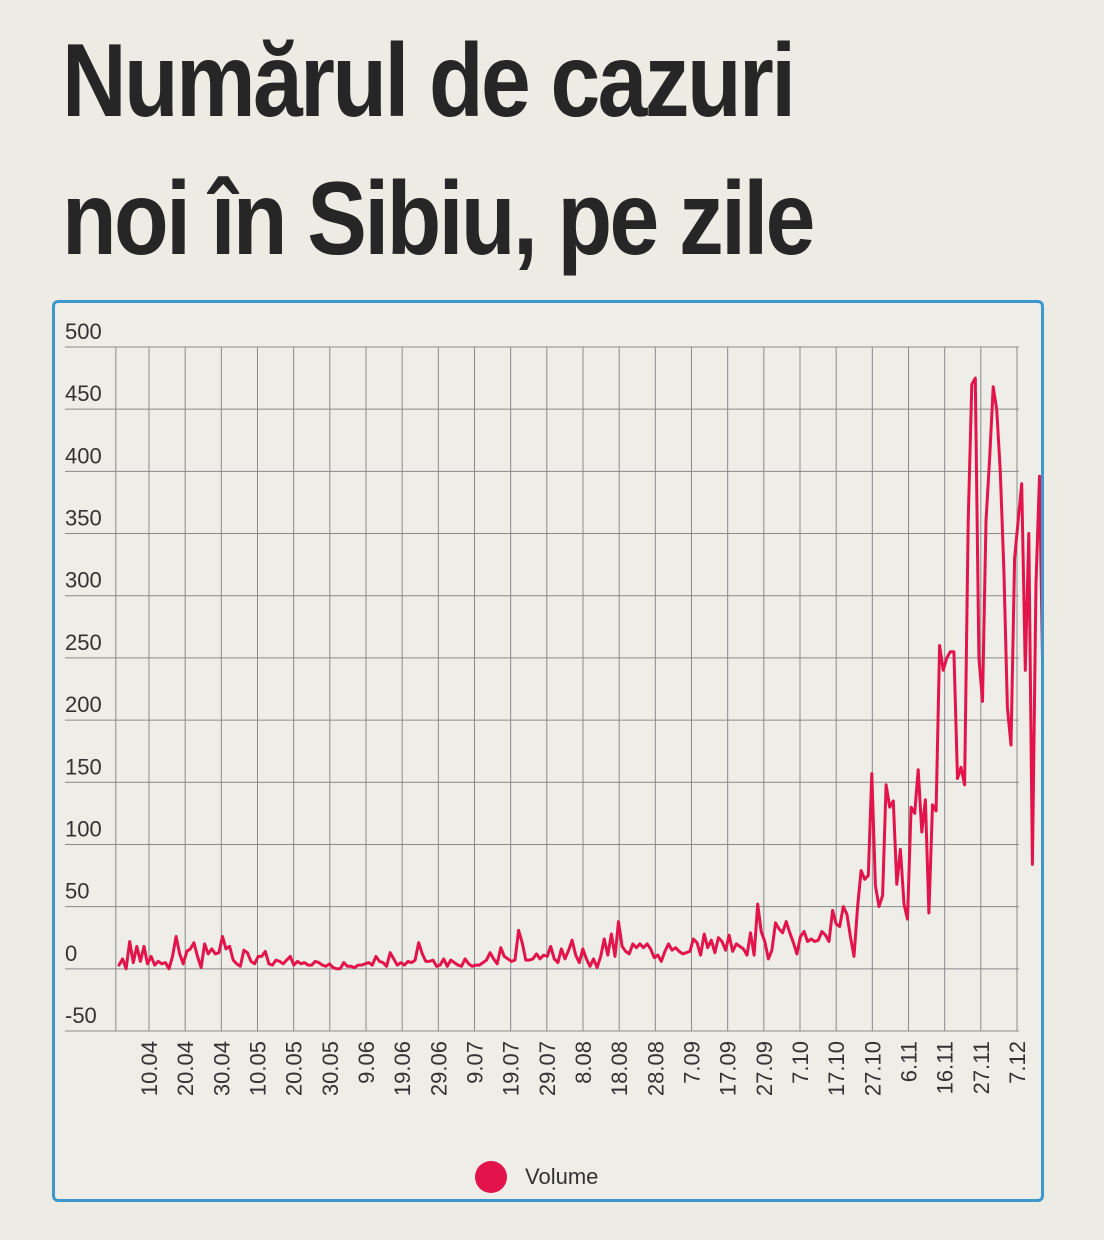 The height and width of the screenshot is (1240, 1104). Describe the element at coordinates (83, 518) in the screenshot. I see `y-tick-label: 350` at that location.